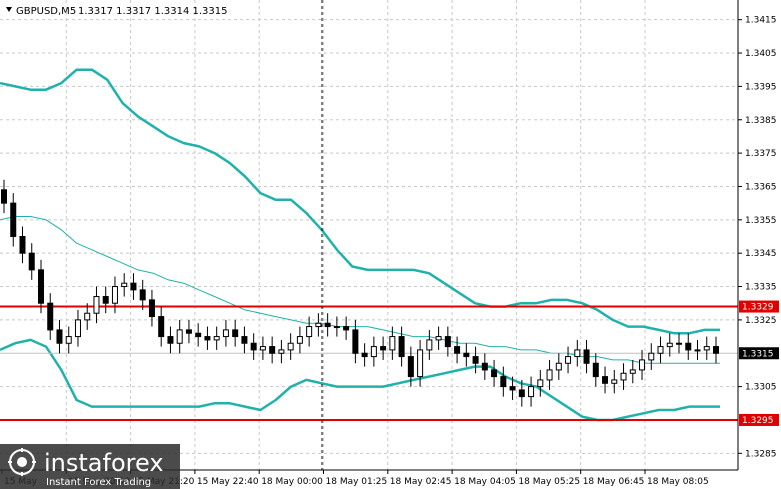 Image resolution: width=781 pixels, height=489 pixels. Describe the element at coordinates (421, 482) in the screenshot. I see `x-tick-label: 18 May 02:45` at that location.